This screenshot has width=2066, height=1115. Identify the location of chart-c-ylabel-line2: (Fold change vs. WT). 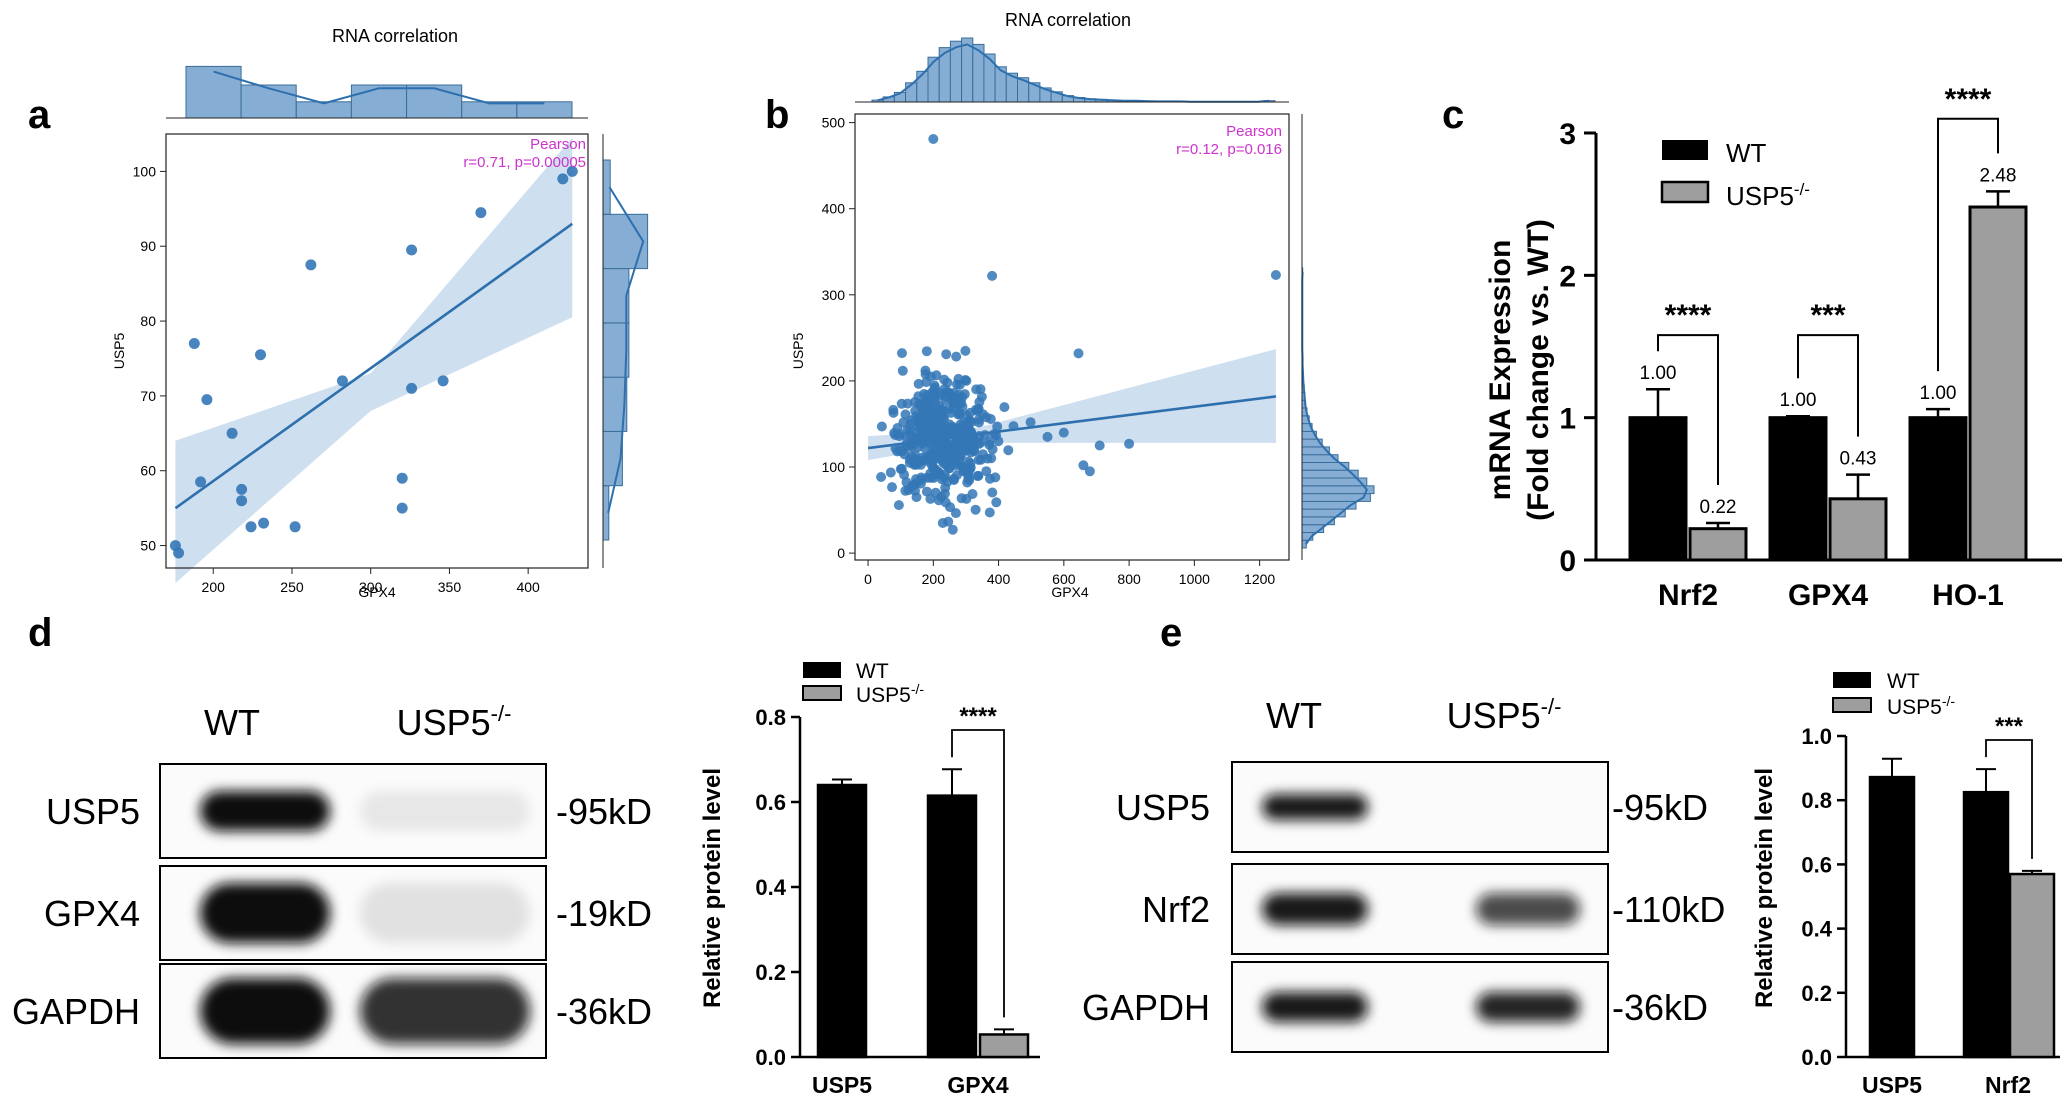
(1538, 370).